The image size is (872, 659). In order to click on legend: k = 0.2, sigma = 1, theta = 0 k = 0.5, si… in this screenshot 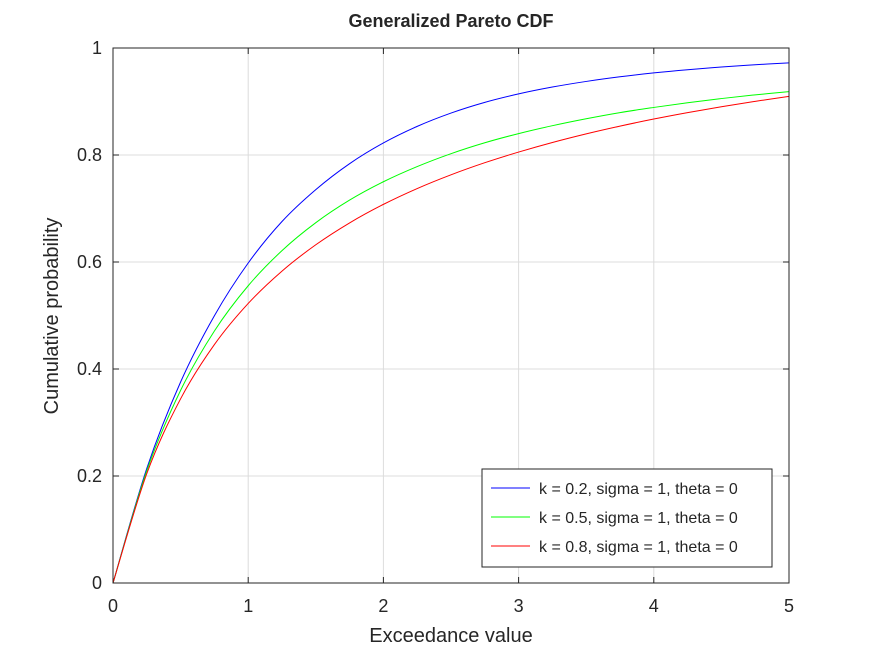, I will do `click(627, 518)`.